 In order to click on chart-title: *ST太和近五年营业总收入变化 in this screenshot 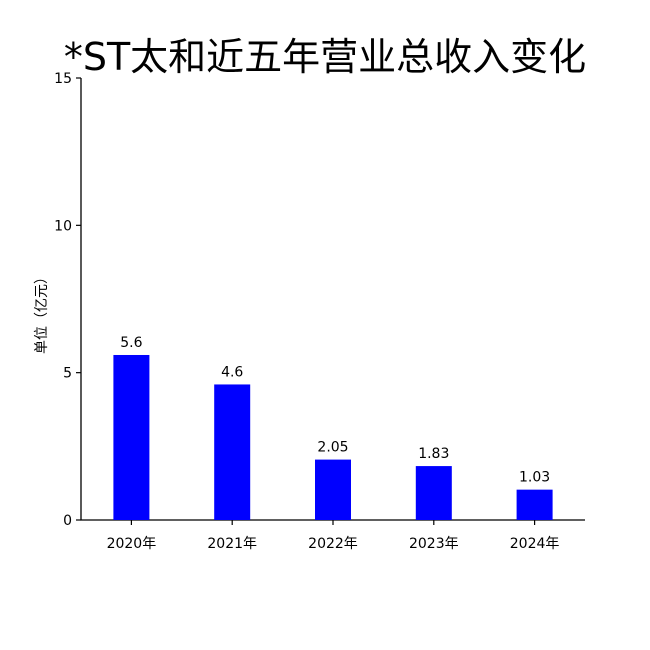, I will do `click(325, 57)`.